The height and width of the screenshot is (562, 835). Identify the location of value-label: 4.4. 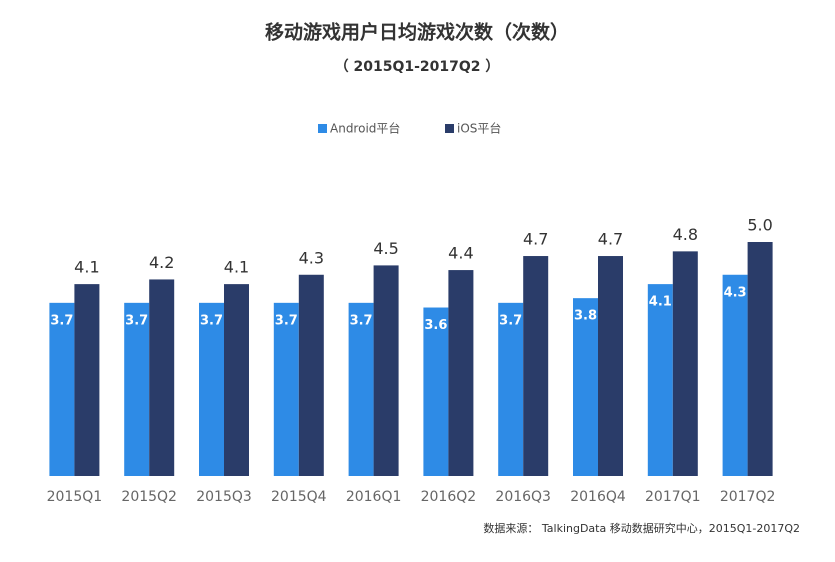
(460, 253).